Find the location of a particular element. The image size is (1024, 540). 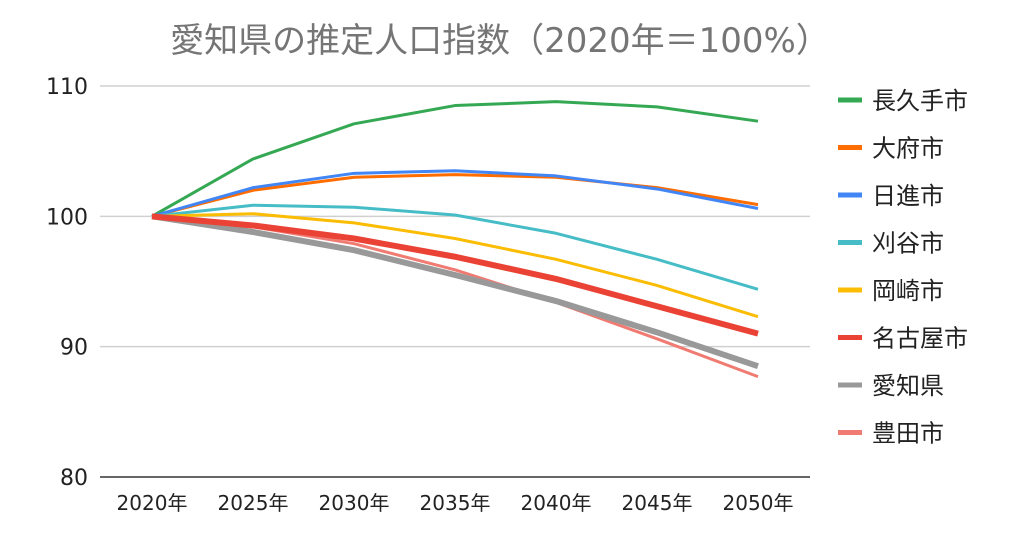

x-tick-label: 2020年 is located at coordinates (152, 503).